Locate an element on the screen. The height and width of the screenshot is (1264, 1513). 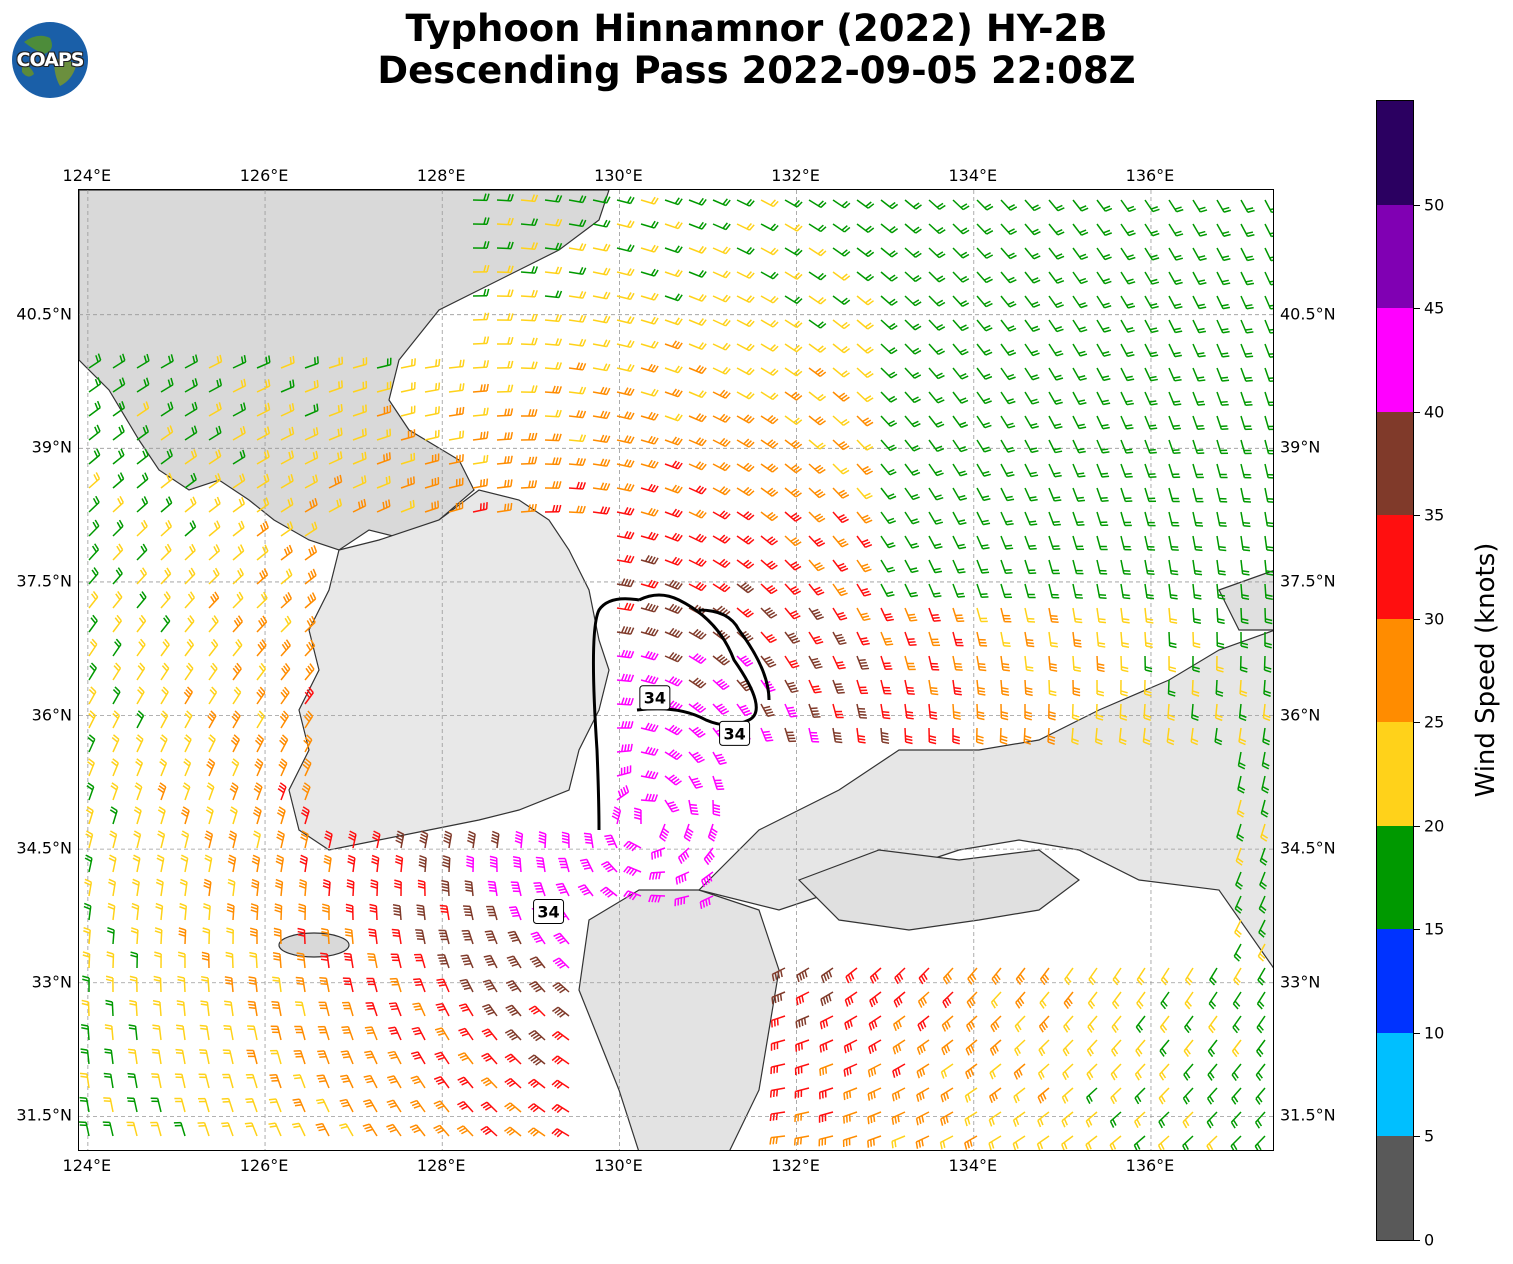
lon-tick-top: 130°E is located at coordinates (618, 175).